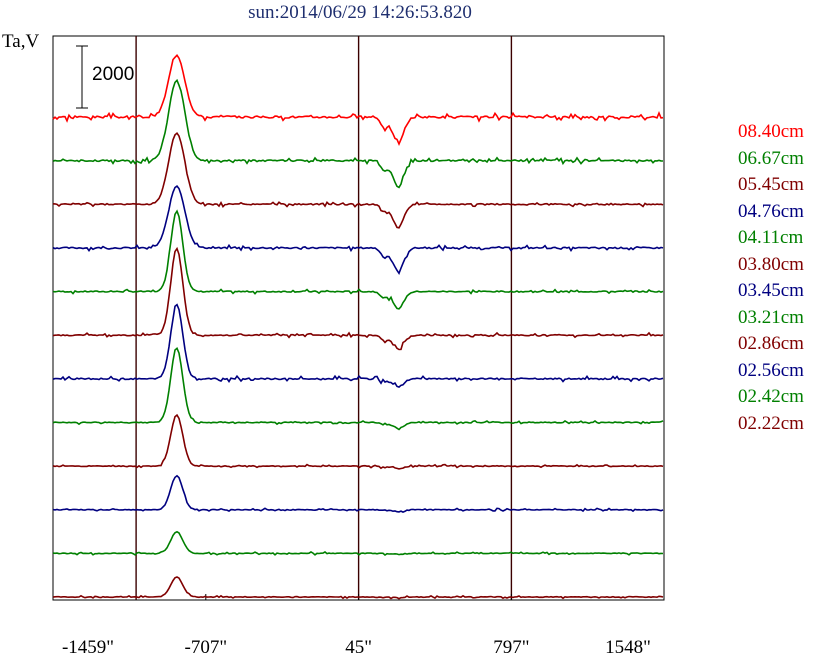 This screenshot has height=662, width=813. Describe the element at coordinates (511, 647) in the screenshot. I see `x-tick-label: 797"` at that location.